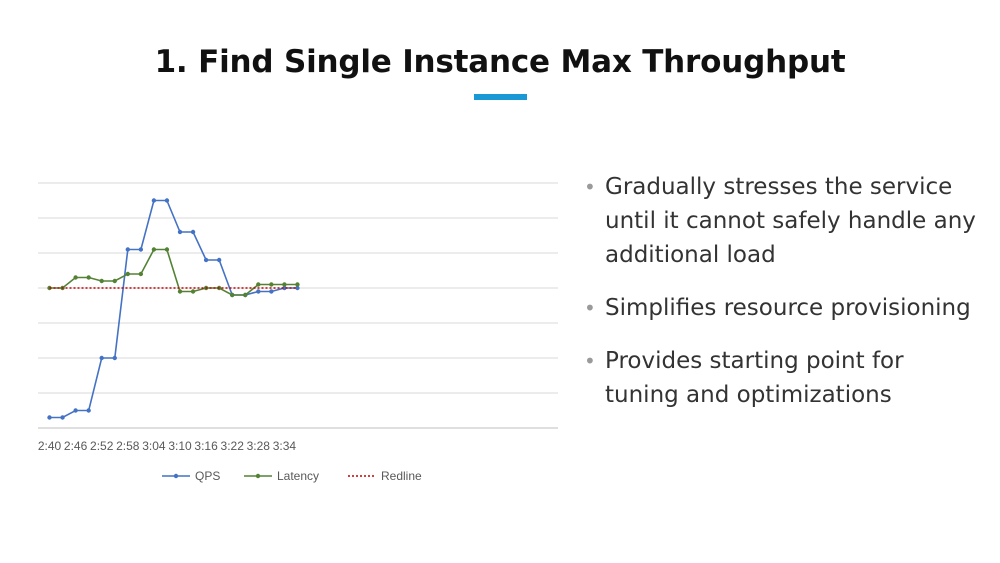  I want to click on x-tick-label: 2:46, so click(76, 446).